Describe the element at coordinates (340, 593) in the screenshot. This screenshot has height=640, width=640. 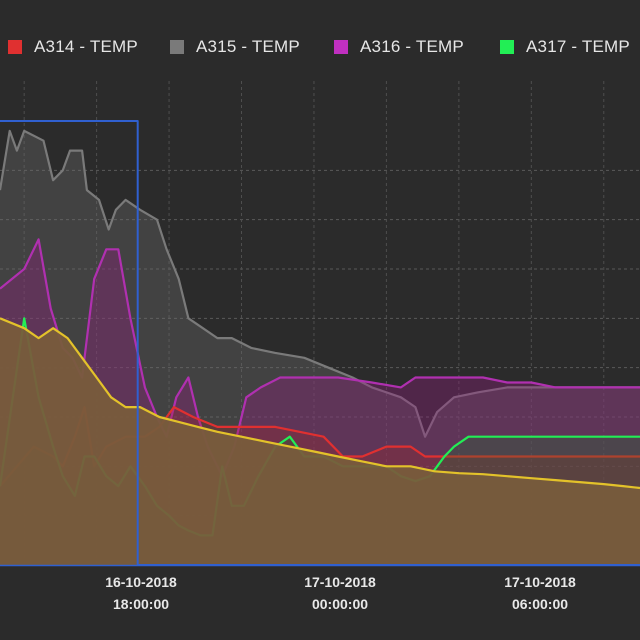
I see `x-tick-label: 17-10-2018 00:00:00` at that location.